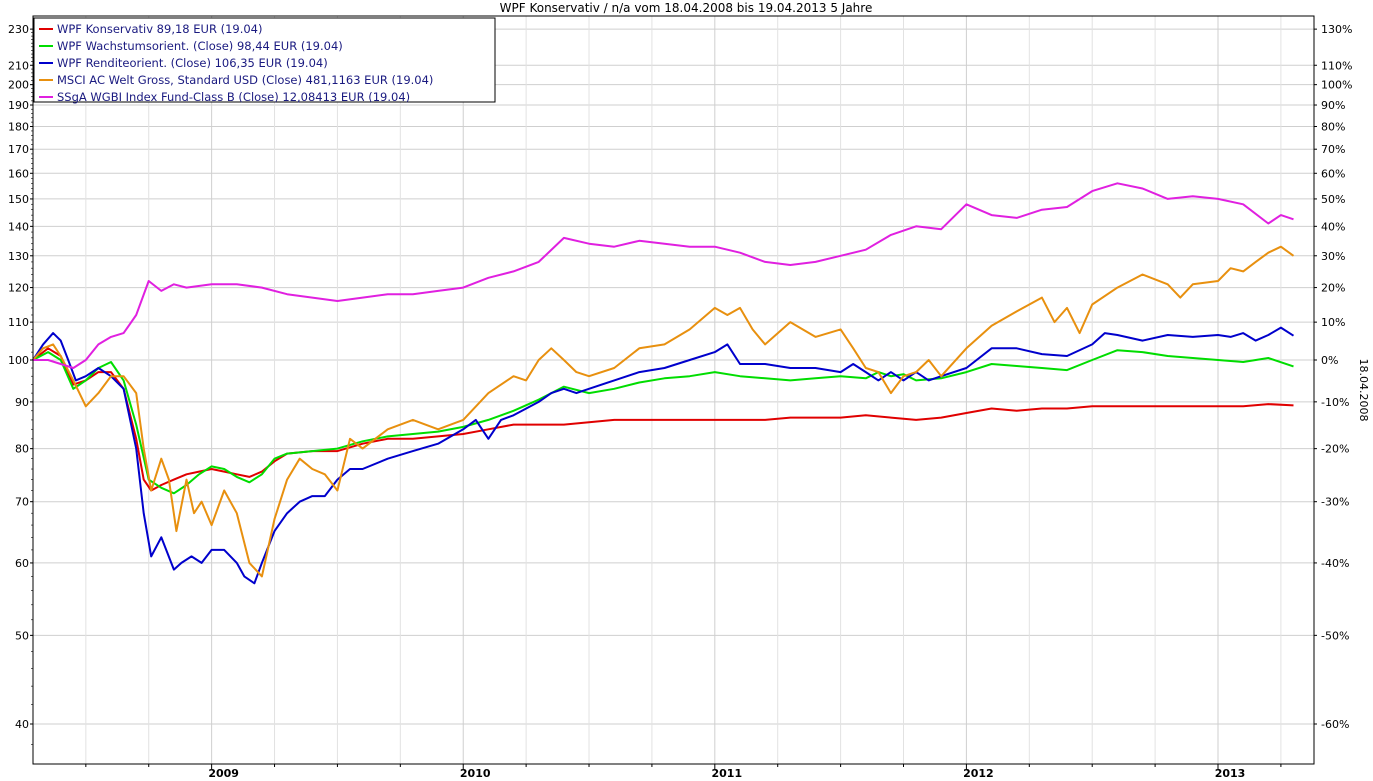 The height and width of the screenshot is (781, 1373). What do you see at coordinates (1335, 563) in the screenshot?
I see `right-tick-label: -40%` at bounding box center [1335, 563].